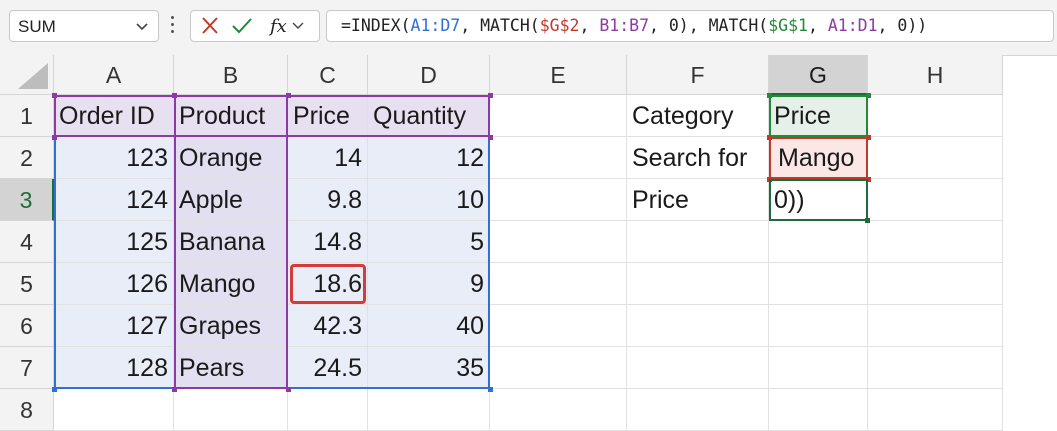 This screenshot has height=431, width=1057. I want to click on cell-h2, so click(935, 158).